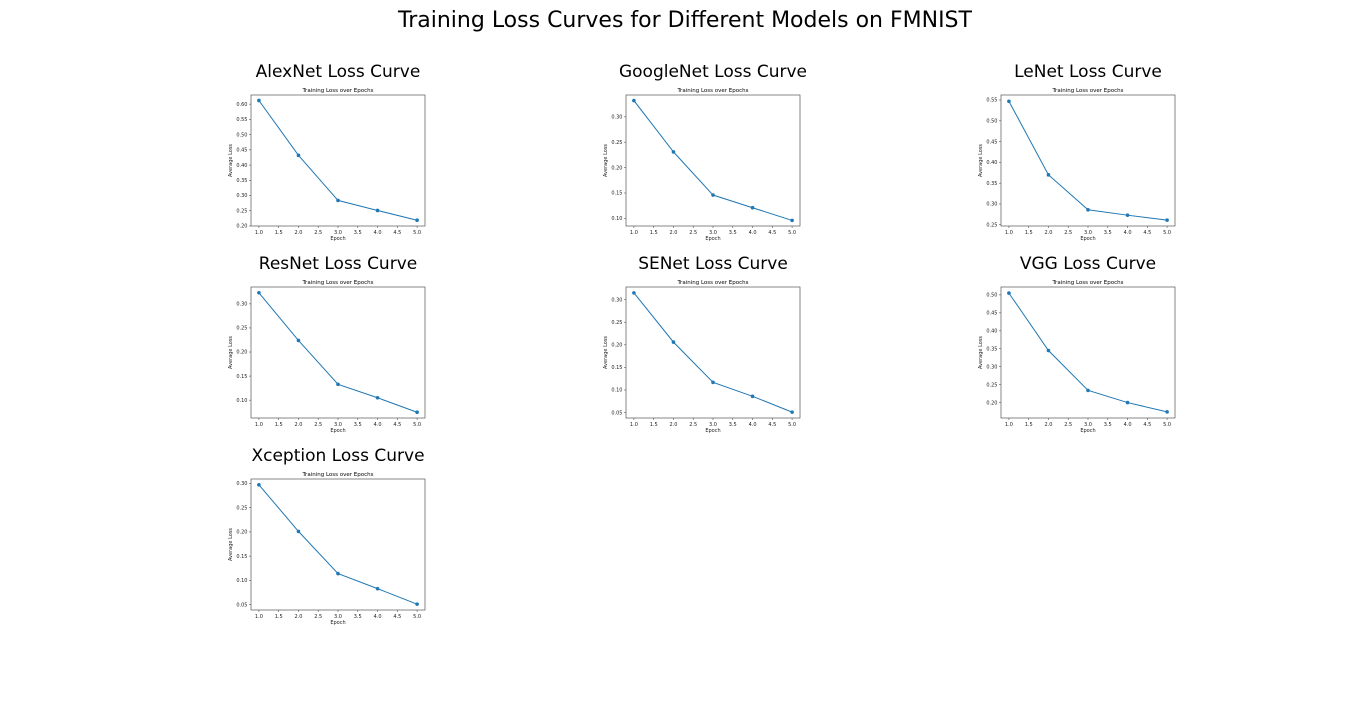  Describe the element at coordinates (337, 456) in the screenshot. I see `panel-title: Xception Loss Curve` at that location.